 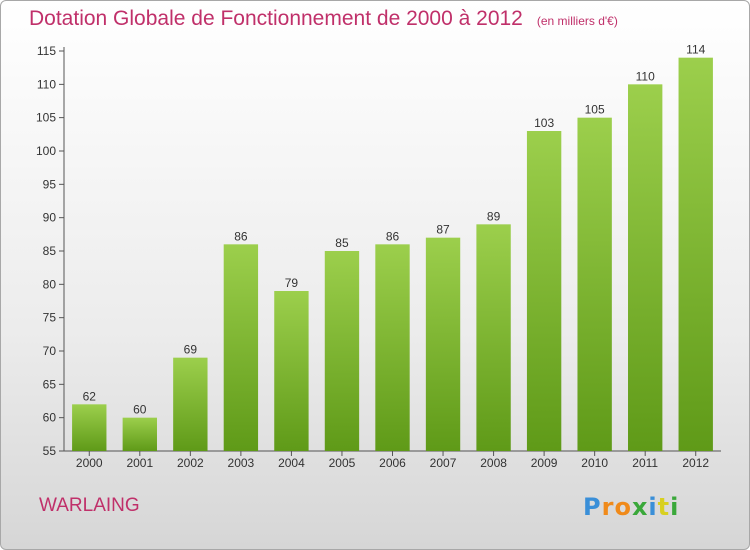 I want to click on bar-value-label: 60, so click(x=140, y=410).